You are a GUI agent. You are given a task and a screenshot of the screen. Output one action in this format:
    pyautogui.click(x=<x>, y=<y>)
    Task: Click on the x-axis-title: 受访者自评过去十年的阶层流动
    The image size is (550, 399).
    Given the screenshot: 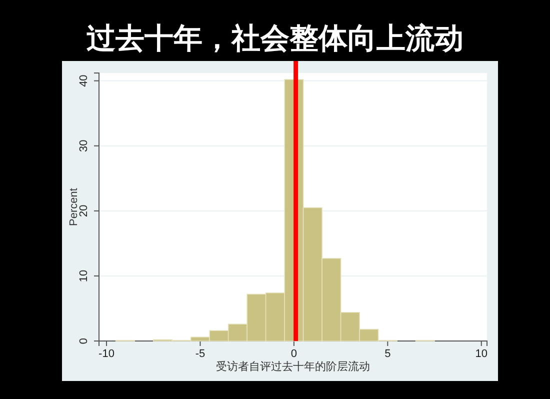 What is the action you would take?
    pyautogui.click(x=293, y=366)
    